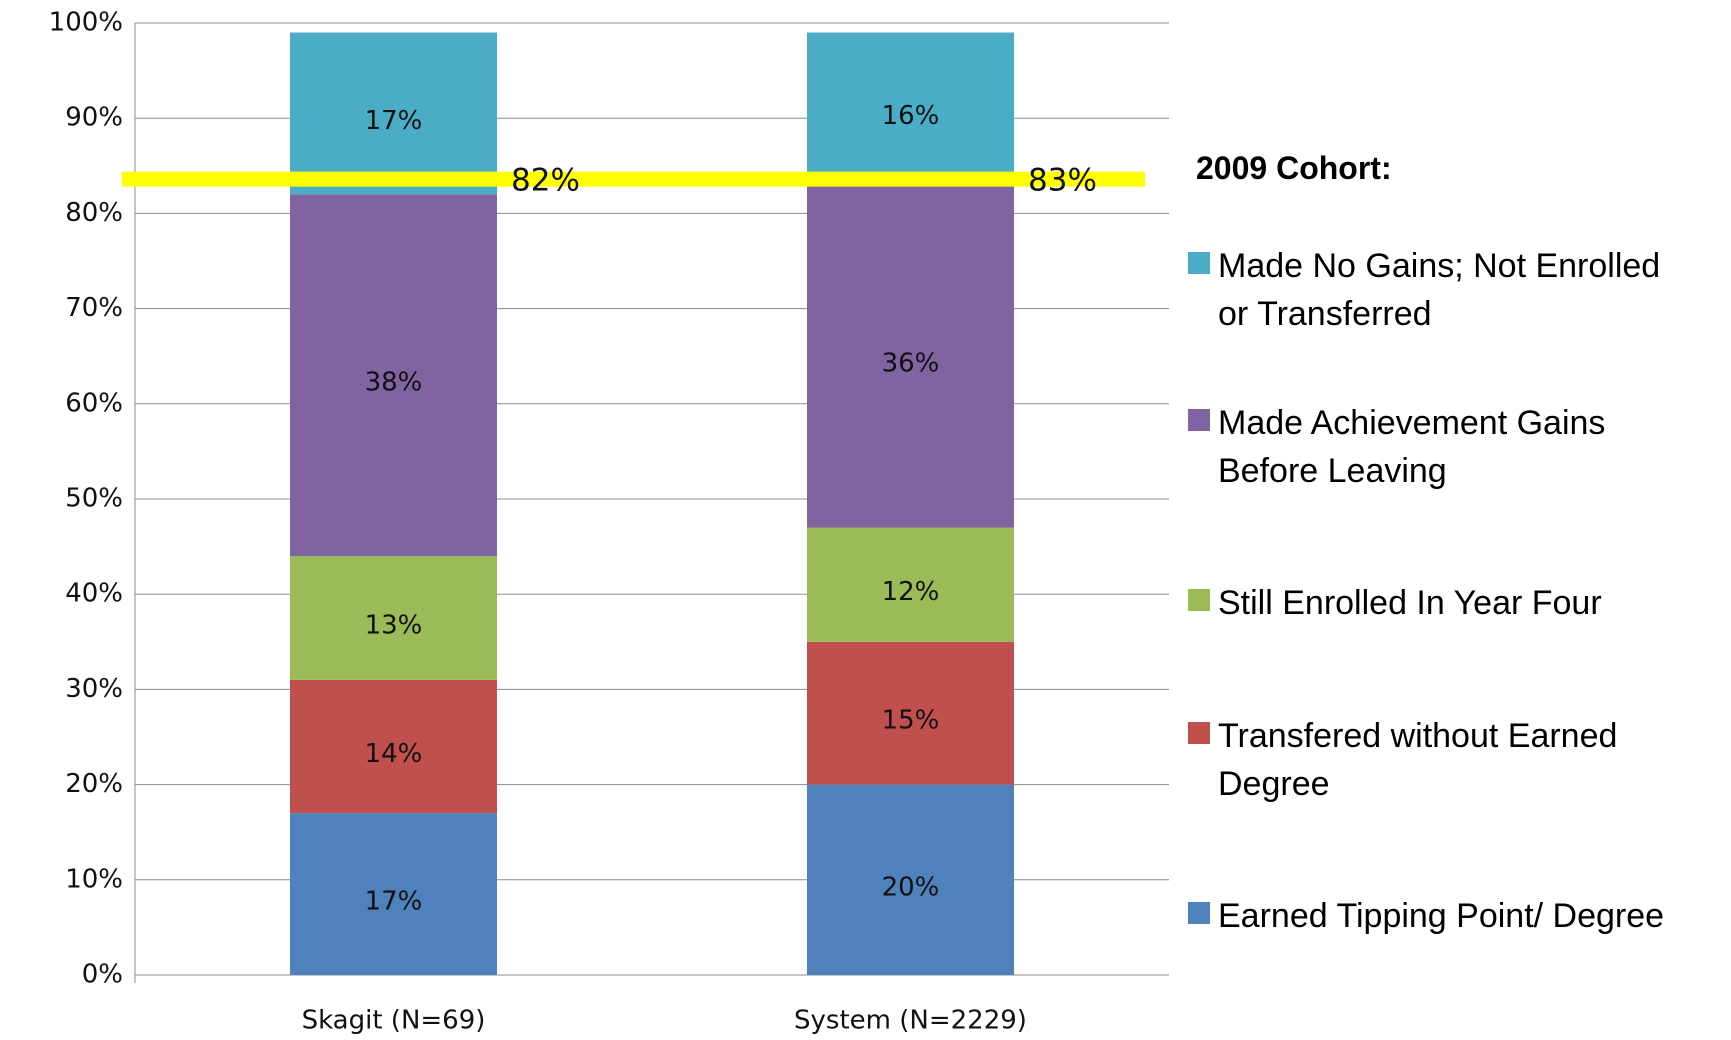 This screenshot has height=1040, width=1731. Describe the element at coordinates (1441, 916) in the screenshot. I see `legend-label: Earned Tipping Point/ Degree` at that location.